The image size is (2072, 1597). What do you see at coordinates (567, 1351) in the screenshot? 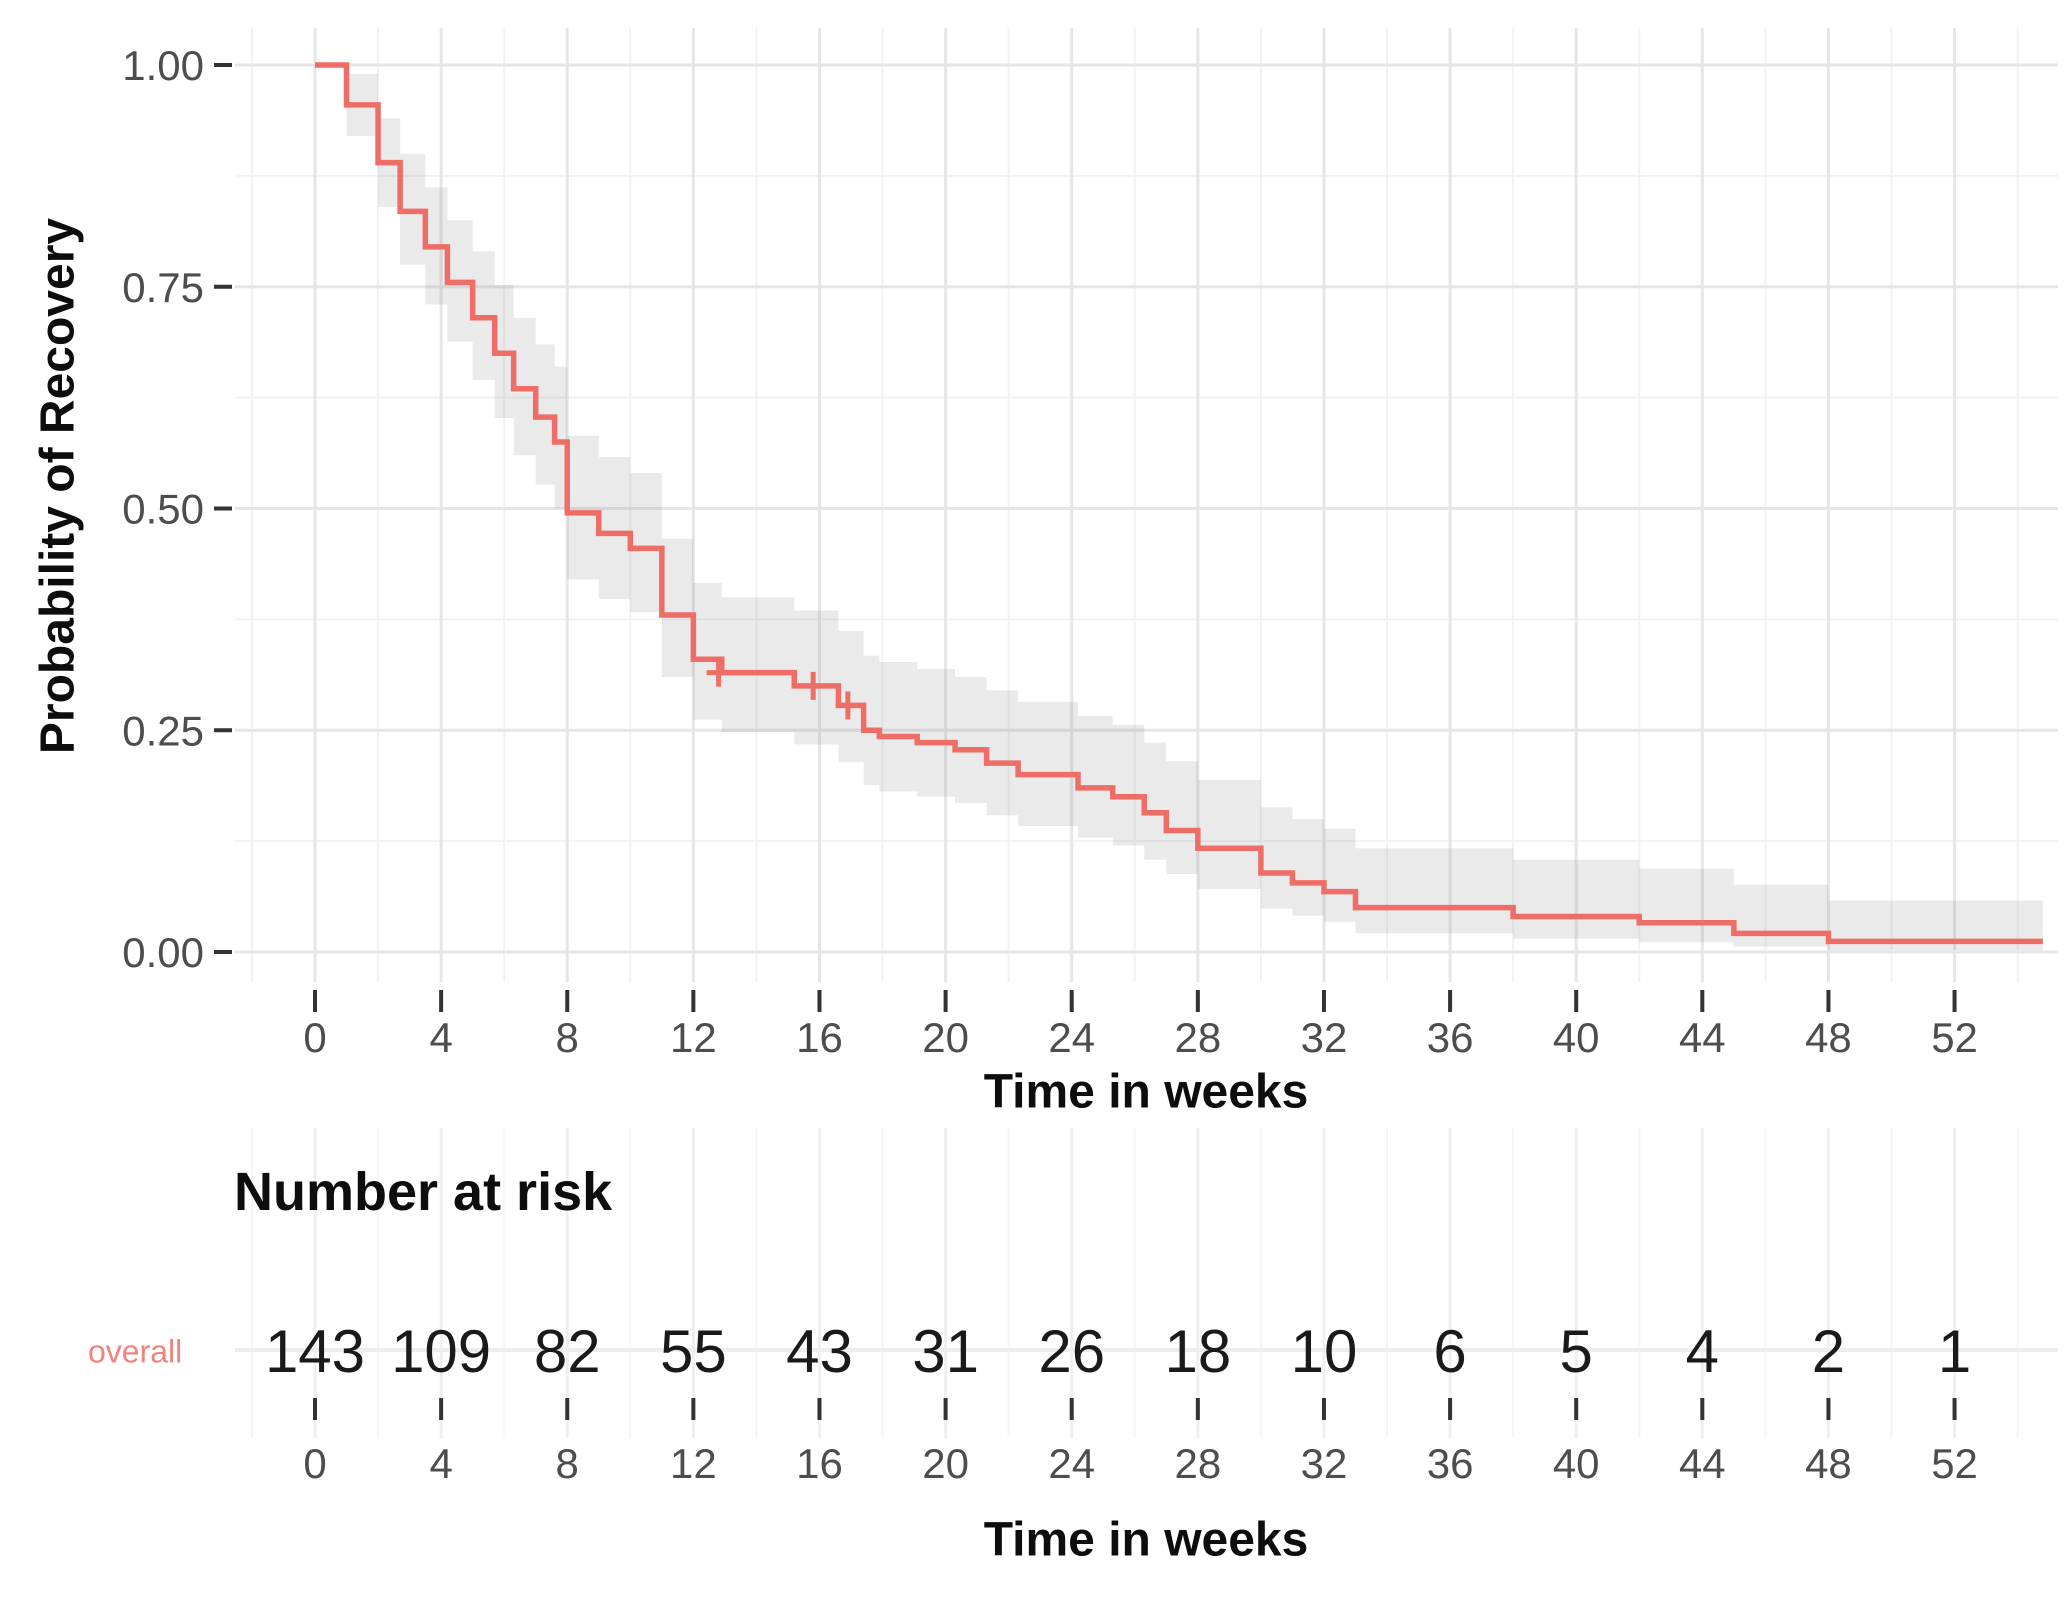
I see `risk-count: 82` at bounding box center [567, 1351].